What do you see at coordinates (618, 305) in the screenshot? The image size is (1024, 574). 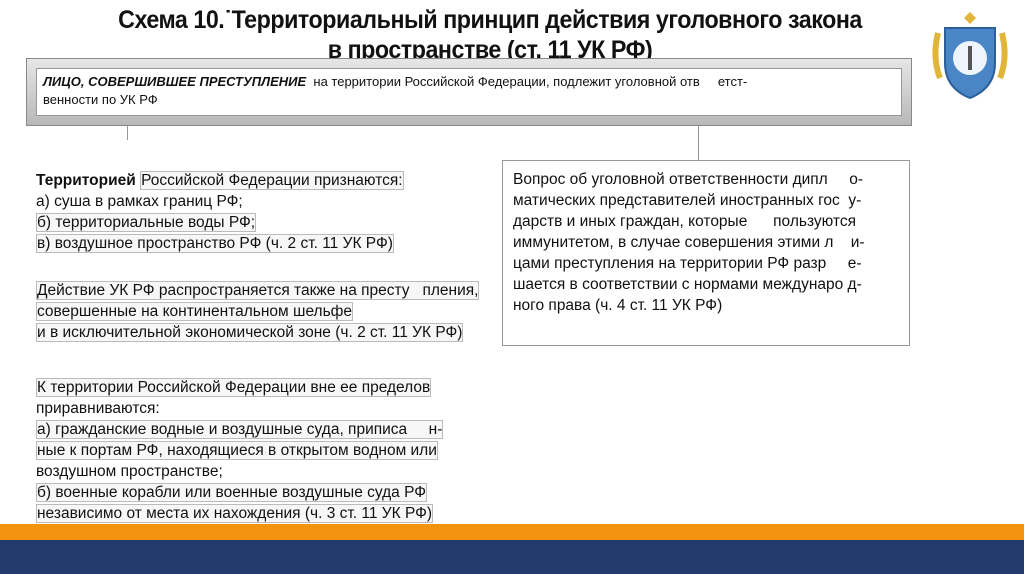 I see `diplomats-line: ного права (ч. 4 ст. 11 УК РФ)` at bounding box center [618, 305].